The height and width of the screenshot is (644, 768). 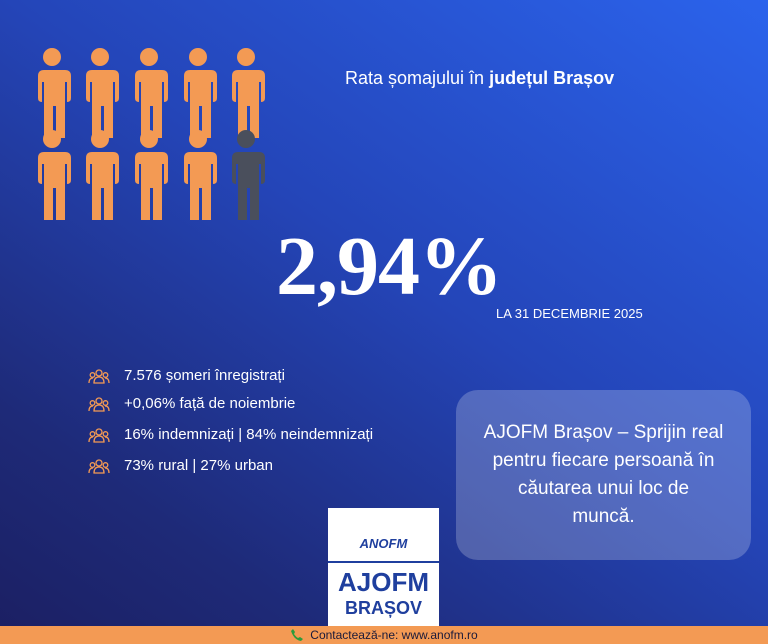 I want to click on stat-text: 73% rural | 27% urban, so click(x=198, y=465).